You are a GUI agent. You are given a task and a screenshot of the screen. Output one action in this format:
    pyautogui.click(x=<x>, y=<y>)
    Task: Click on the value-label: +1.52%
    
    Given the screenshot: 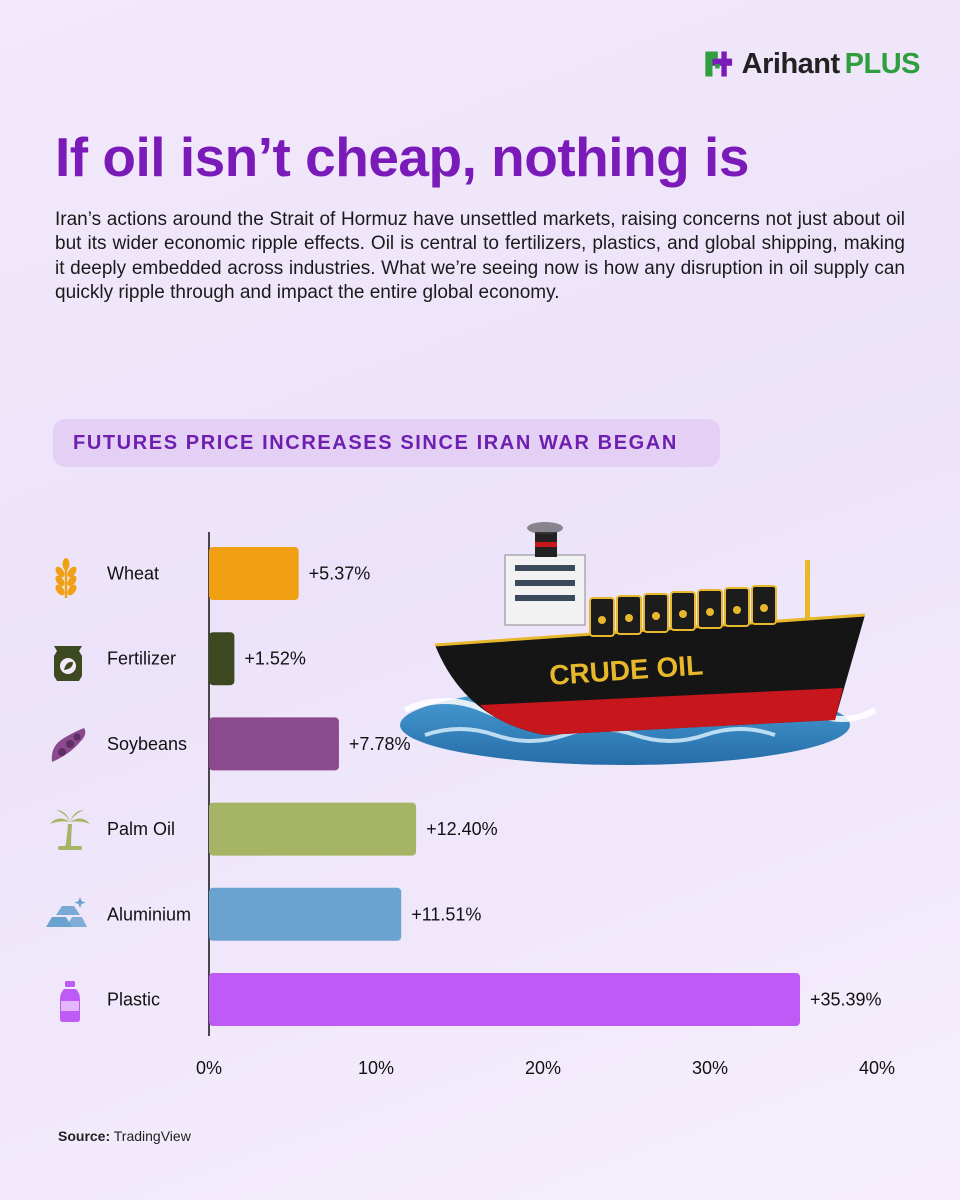 What is the action you would take?
    pyautogui.click(x=275, y=659)
    